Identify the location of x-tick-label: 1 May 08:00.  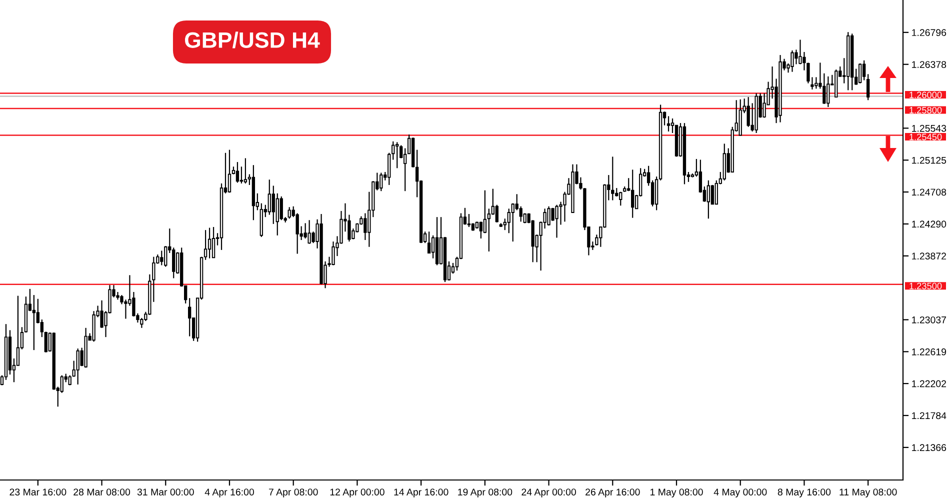
(676, 493).